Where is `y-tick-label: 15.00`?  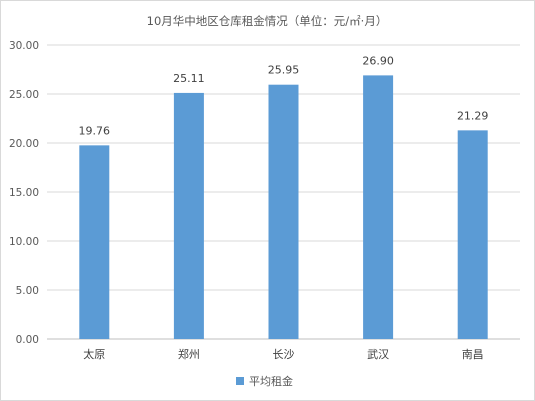 y-tick-label: 15.00 is located at coordinates (24, 193).